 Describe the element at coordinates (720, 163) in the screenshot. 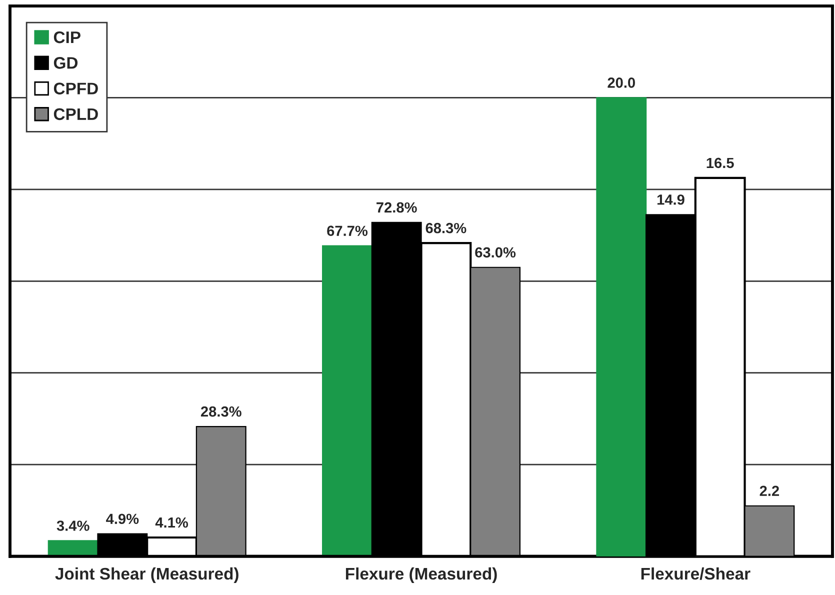

I see `data-label: 16.5` at that location.